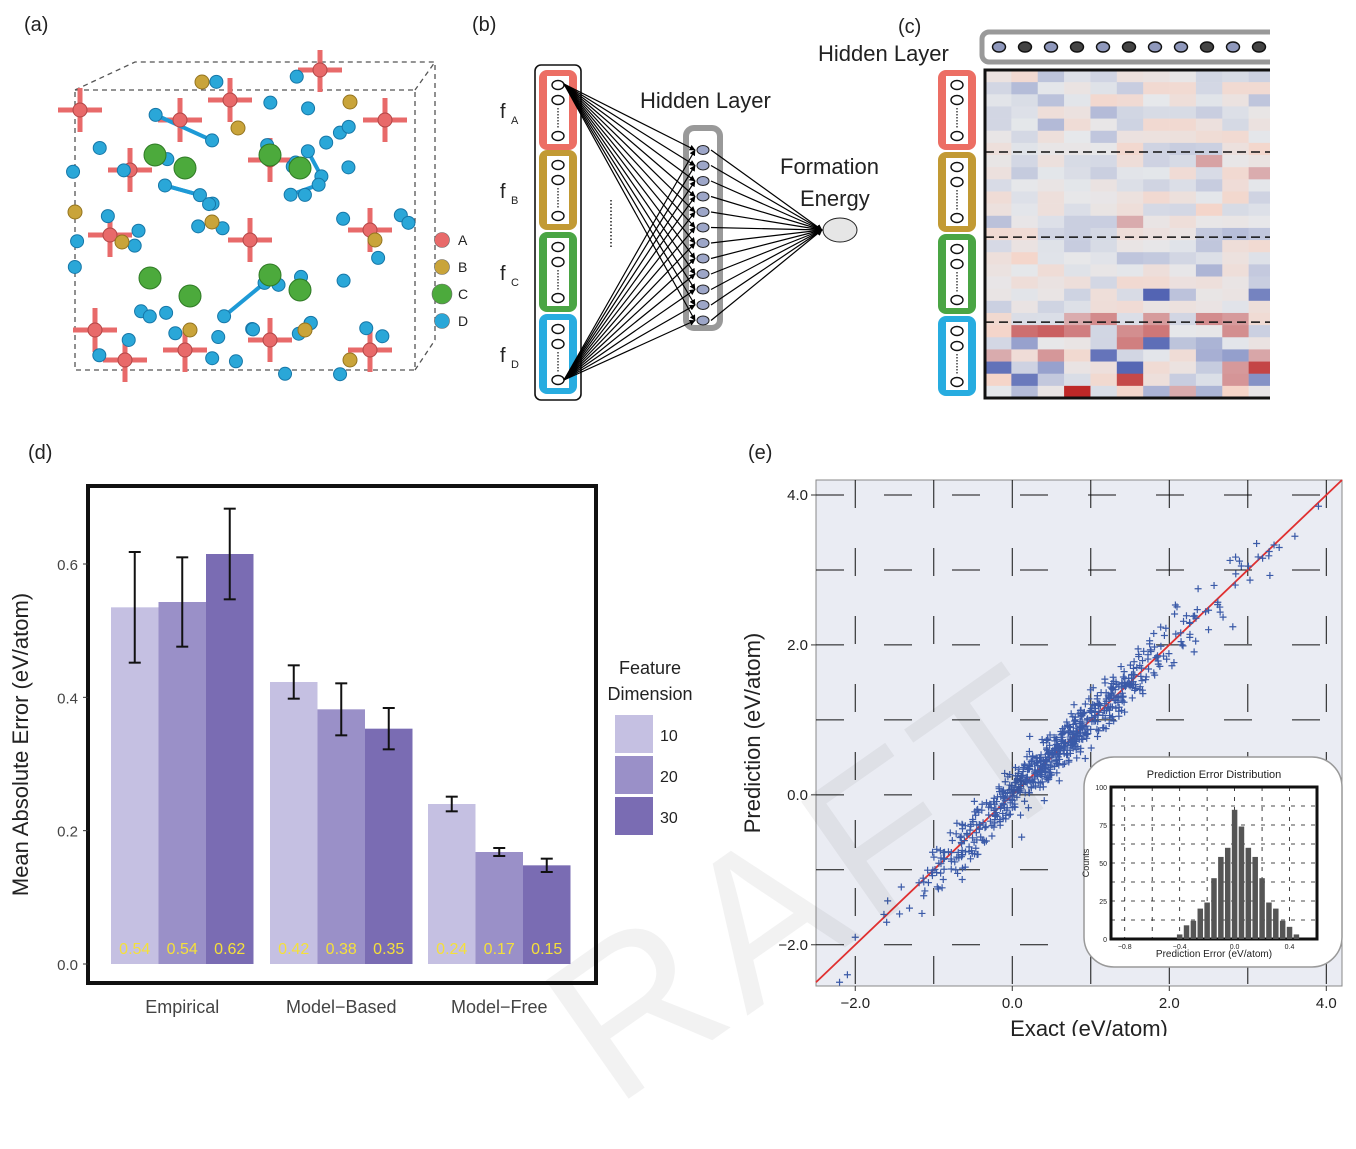 The width and height of the screenshot is (1356, 1149). Describe the element at coordinates (1169, 1003) in the screenshot. I see `x-tick-label: 2.0` at that location.